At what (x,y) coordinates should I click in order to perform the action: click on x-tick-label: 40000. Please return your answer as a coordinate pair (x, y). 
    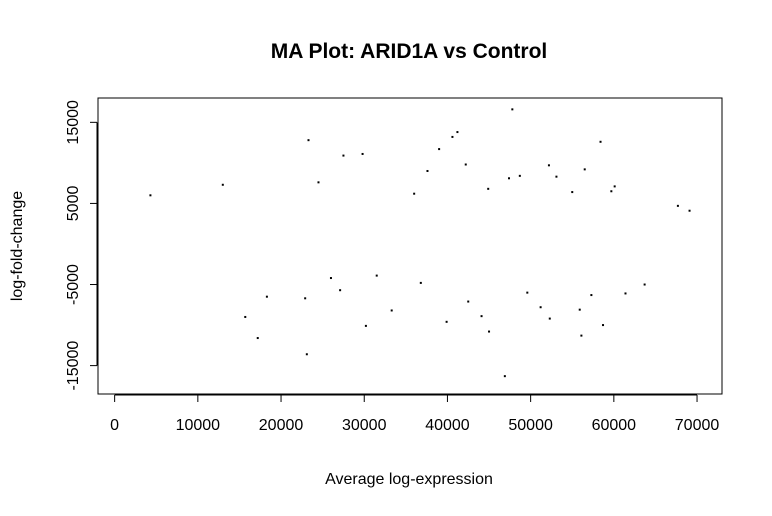
    Looking at the image, I should click on (447, 425).